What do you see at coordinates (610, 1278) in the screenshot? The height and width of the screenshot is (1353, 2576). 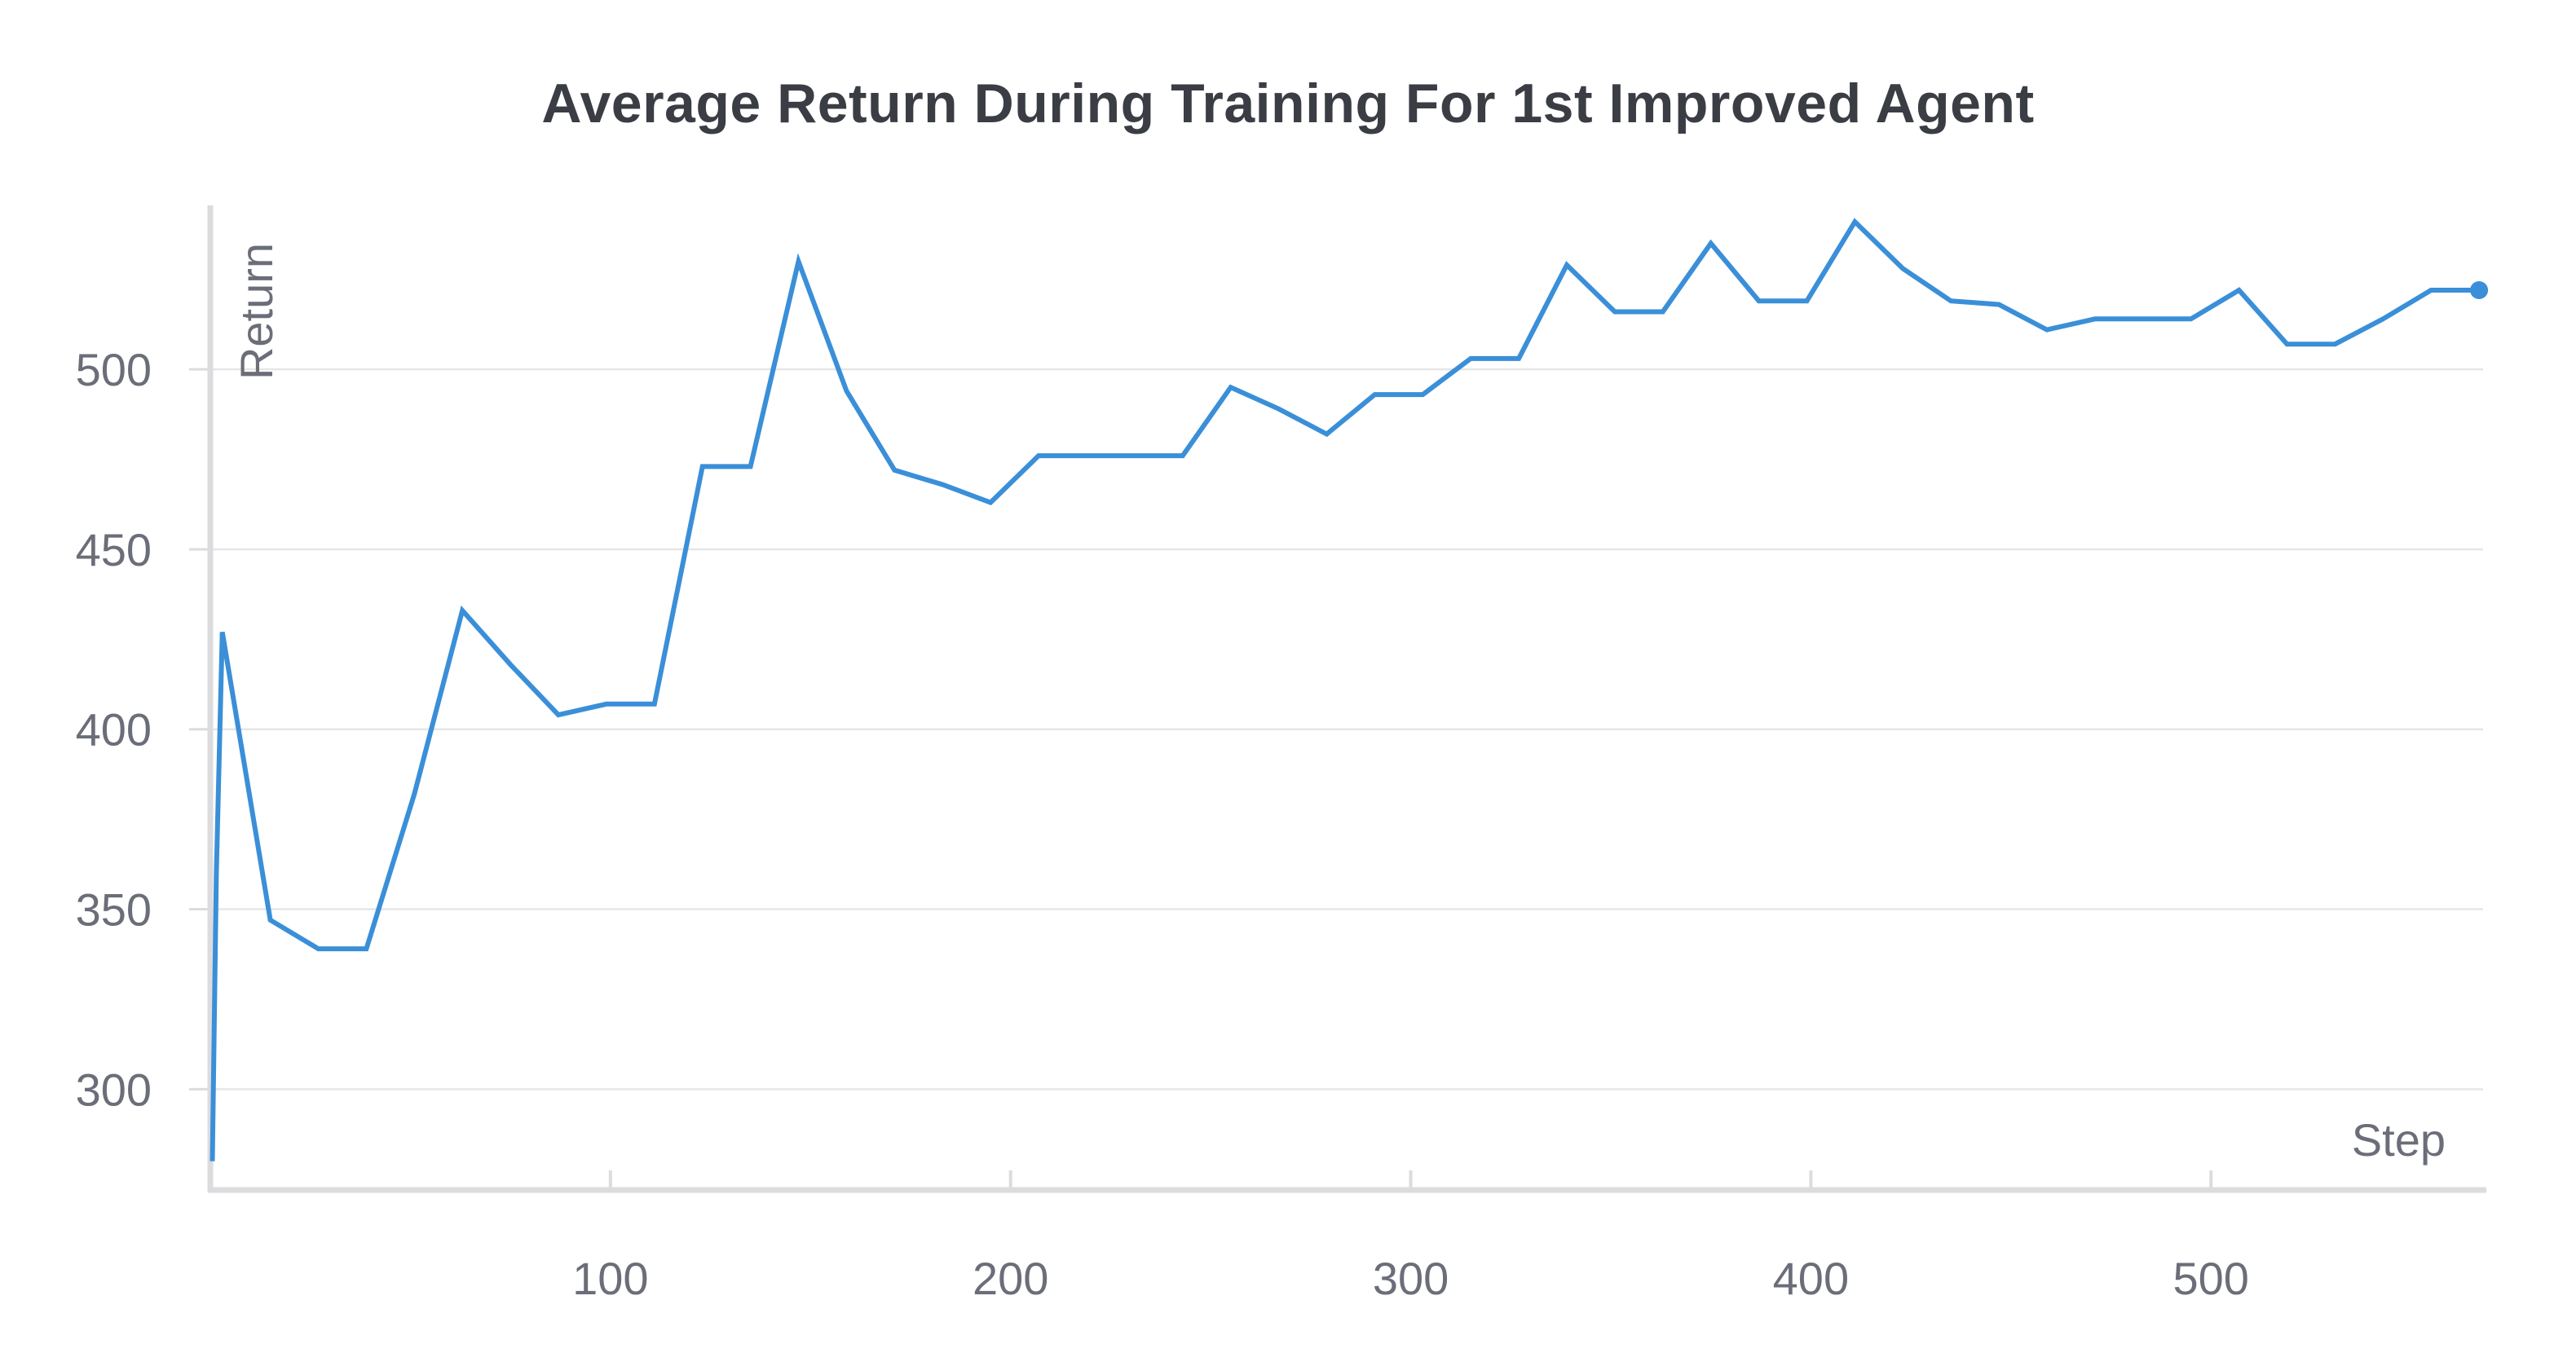 I see `x-tick-label: 100` at bounding box center [610, 1278].